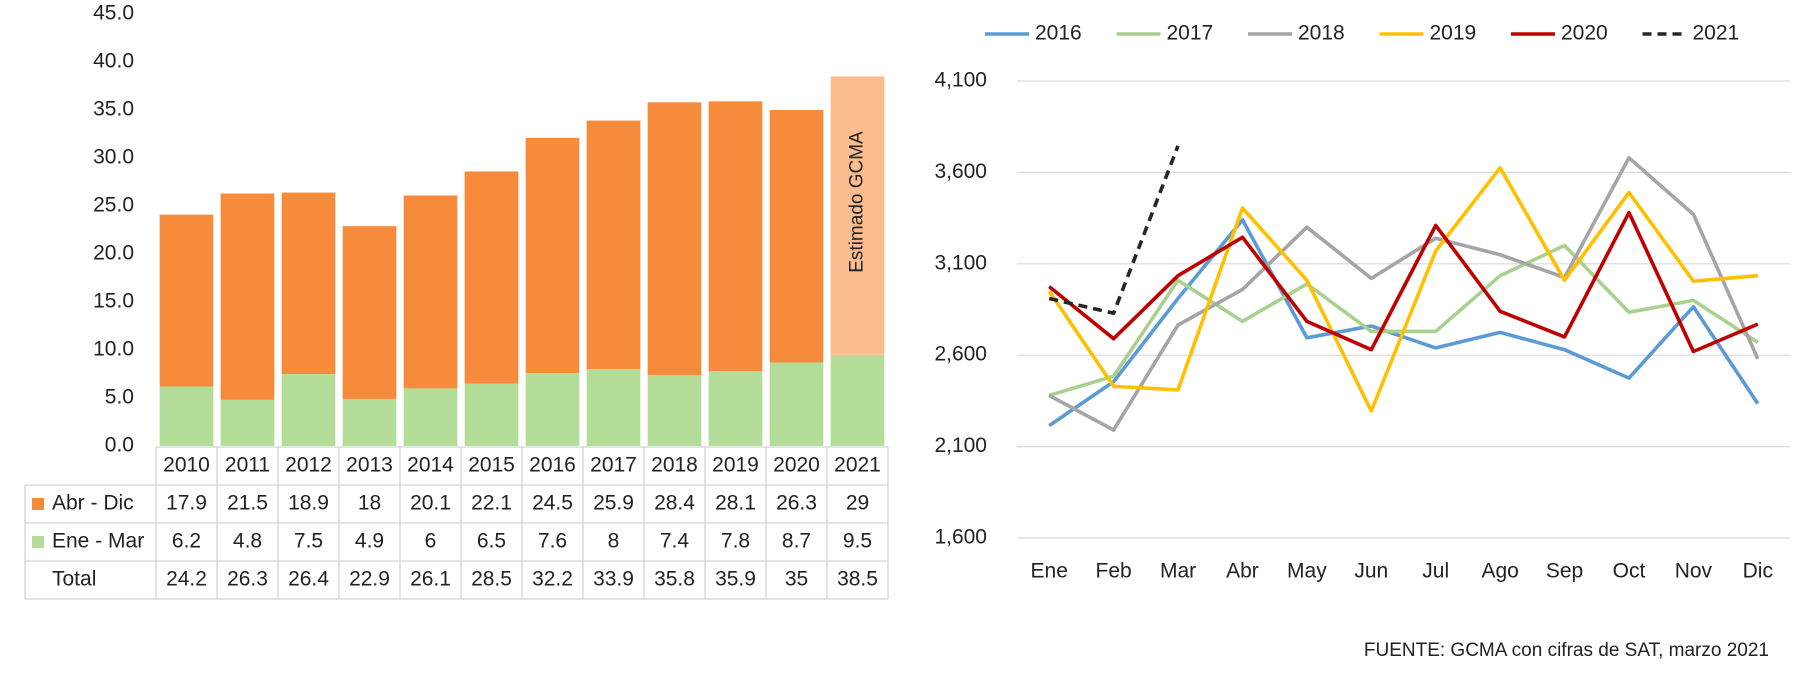  I want to click on x-tick-label: 2010, so click(186, 465).